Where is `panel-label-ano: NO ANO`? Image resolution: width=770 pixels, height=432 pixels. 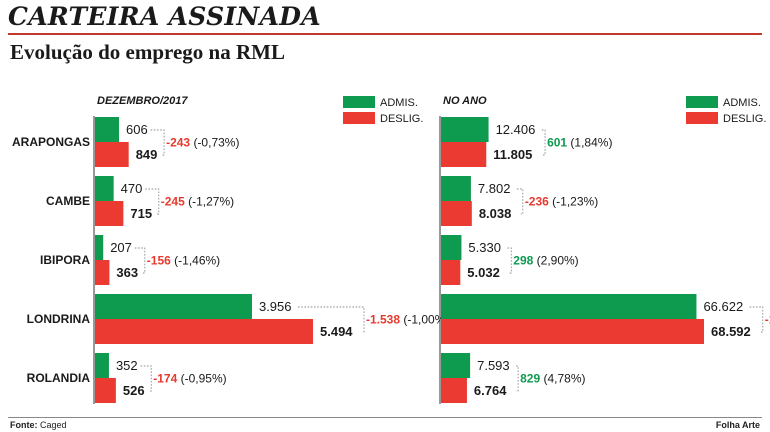 panel-label-ano: NO ANO is located at coordinates (465, 101).